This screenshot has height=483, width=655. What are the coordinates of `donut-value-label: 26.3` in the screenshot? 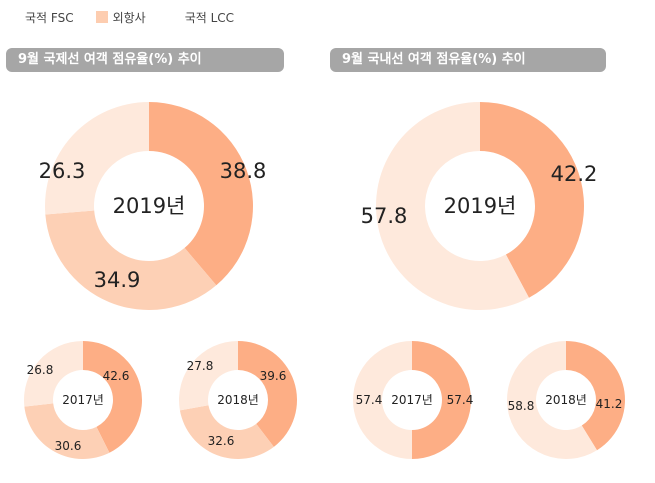 It's located at (62, 171).